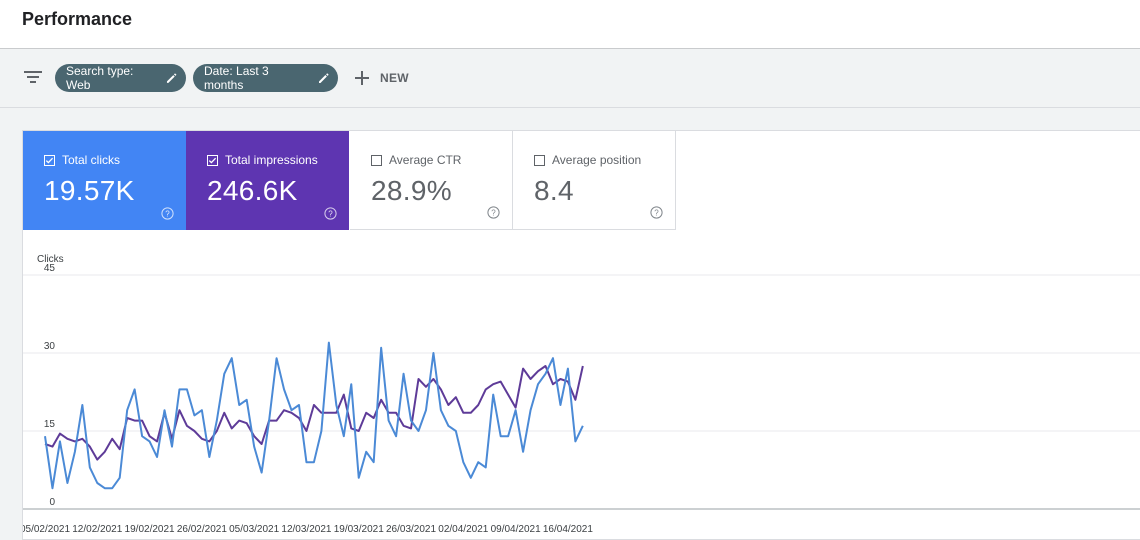 This screenshot has height=540, width=1140. What do you see at coordinates (254, 529) in the screenshot?
I see `x-tick-label: 05/03/2021` at bounding box center [254, 529].